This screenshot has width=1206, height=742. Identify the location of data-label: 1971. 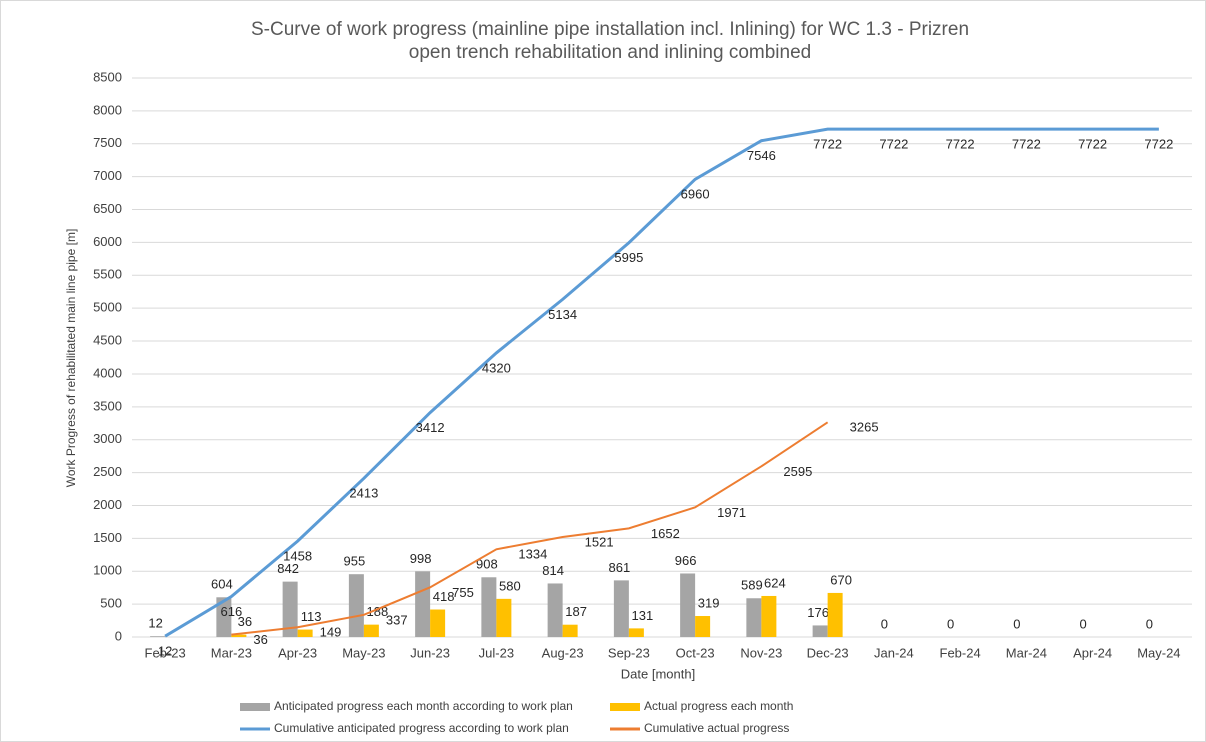
(731, 512).